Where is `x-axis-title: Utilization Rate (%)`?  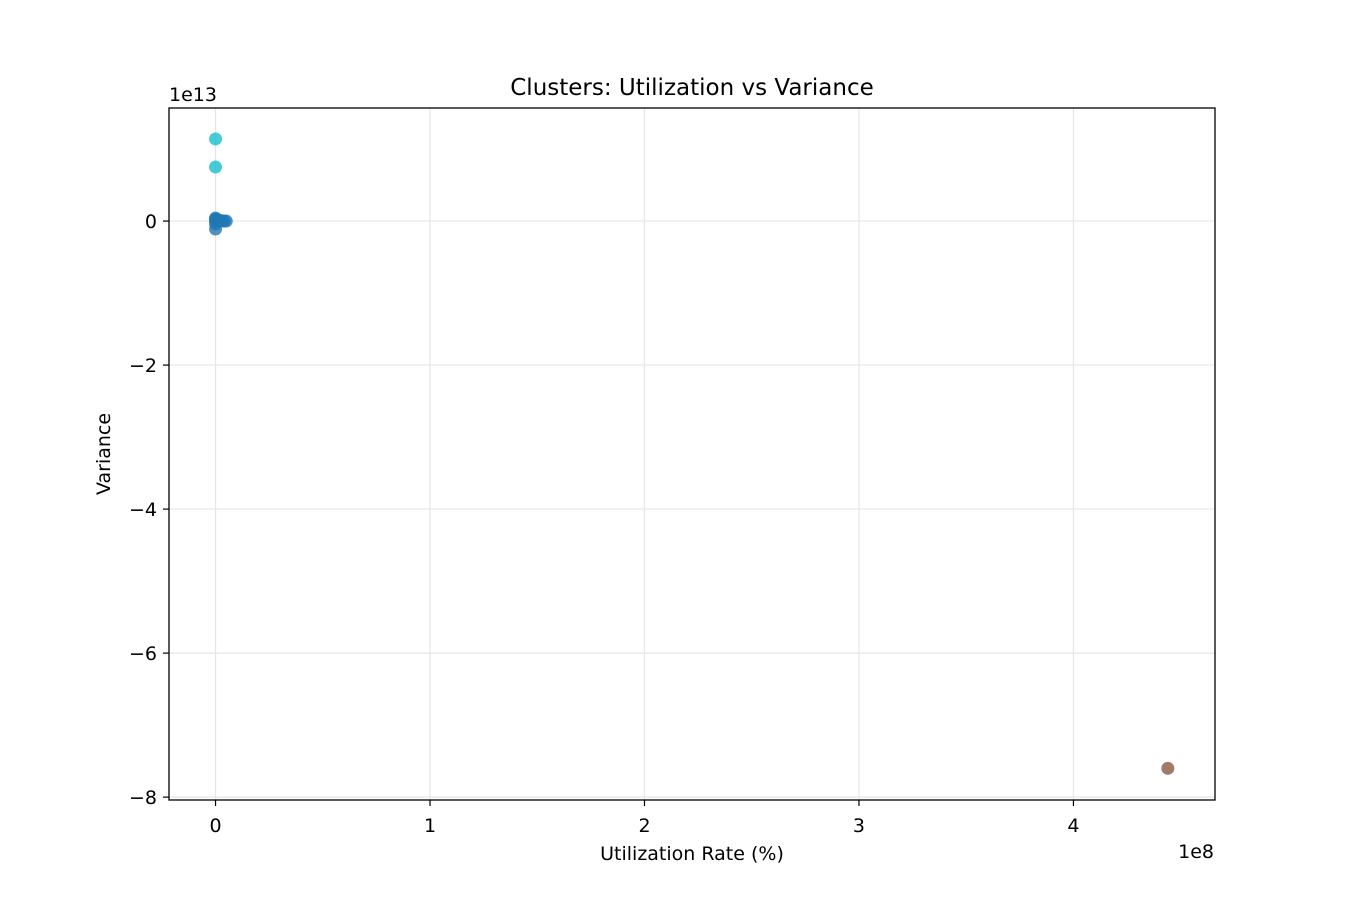
x-axis-title: Utilization Rate (%) is located at coordinates (692, 854).